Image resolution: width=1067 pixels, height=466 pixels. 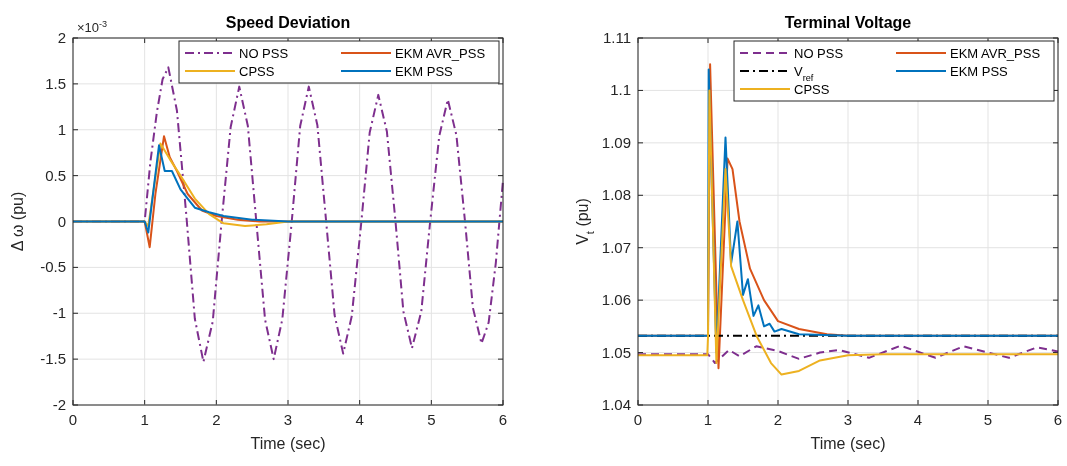 What do you see at coordinates (55, 83) in the screenshot?
I see `y-tick-label: 1.5` at bounding box center [55, 83].